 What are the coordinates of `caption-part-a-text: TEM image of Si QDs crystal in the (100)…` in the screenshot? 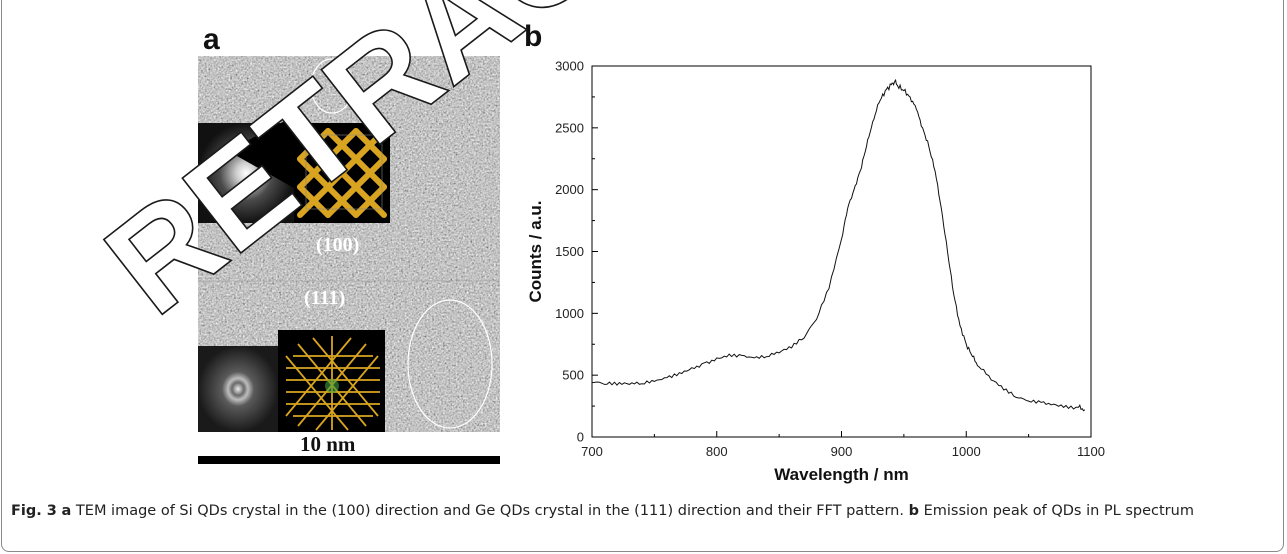 It's located at (490, 511).